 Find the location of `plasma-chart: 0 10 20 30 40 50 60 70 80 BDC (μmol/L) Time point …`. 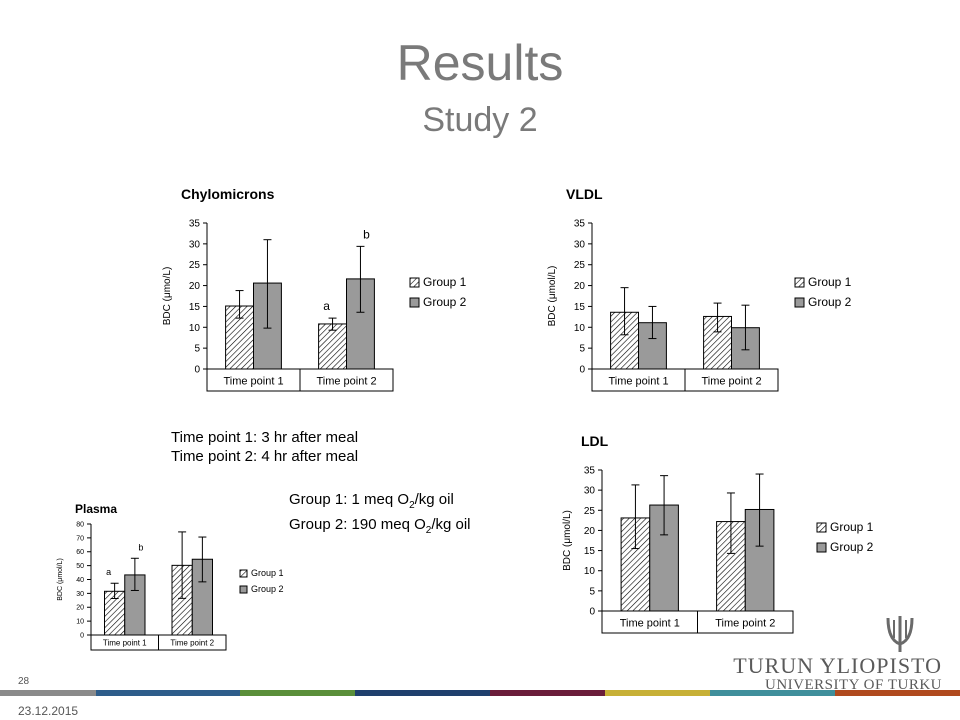

plasma-chart: 0 10 20 30 40 50 60 70 80 BDC (μmol/L) Time point … is located at coordinates (170, 586).